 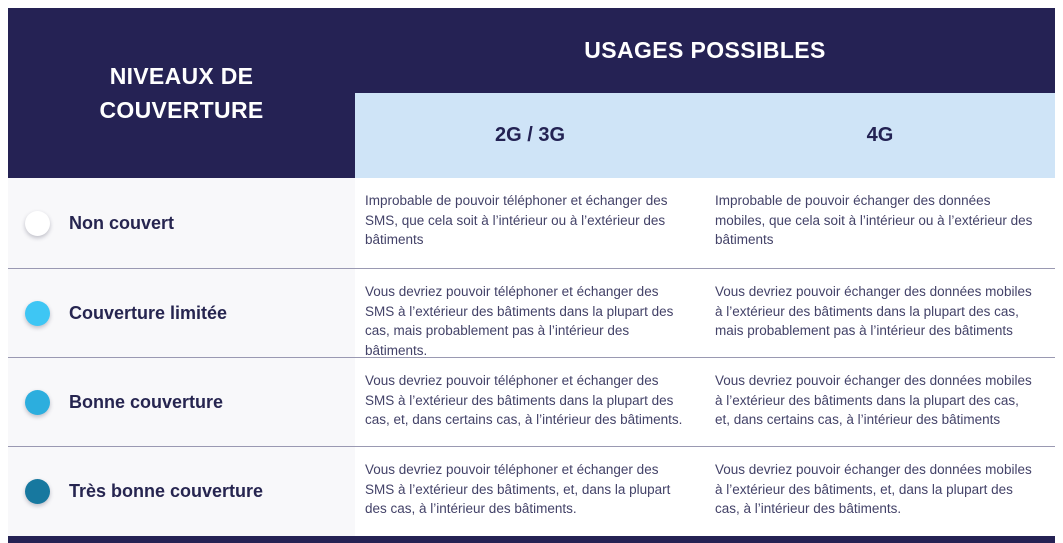 I want to click on column-header-4g: 4G, so click(x=880, y=135).